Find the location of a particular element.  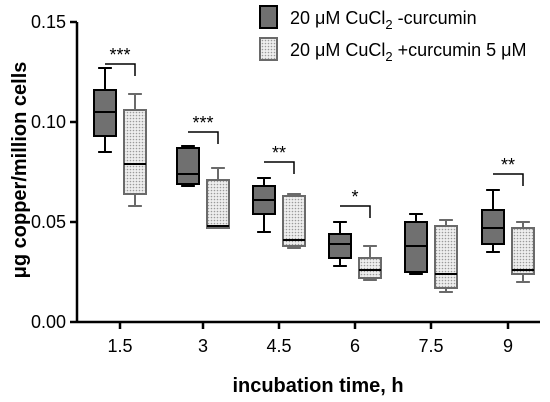

box-minus-1.5 is located at coordinates (105, 110).